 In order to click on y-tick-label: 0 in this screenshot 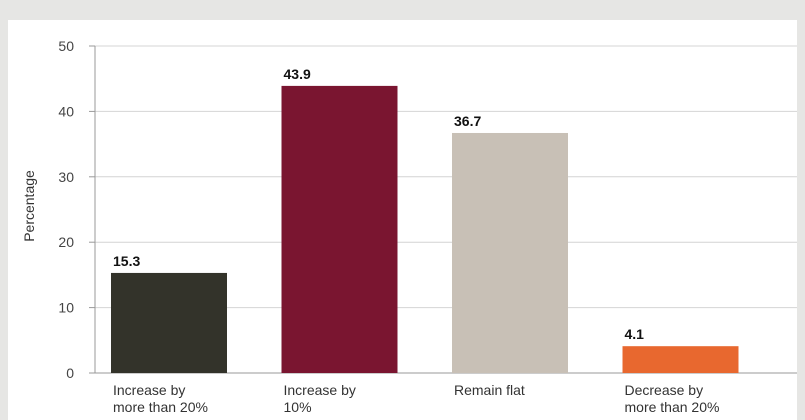, I will do `click(70, 373)`.